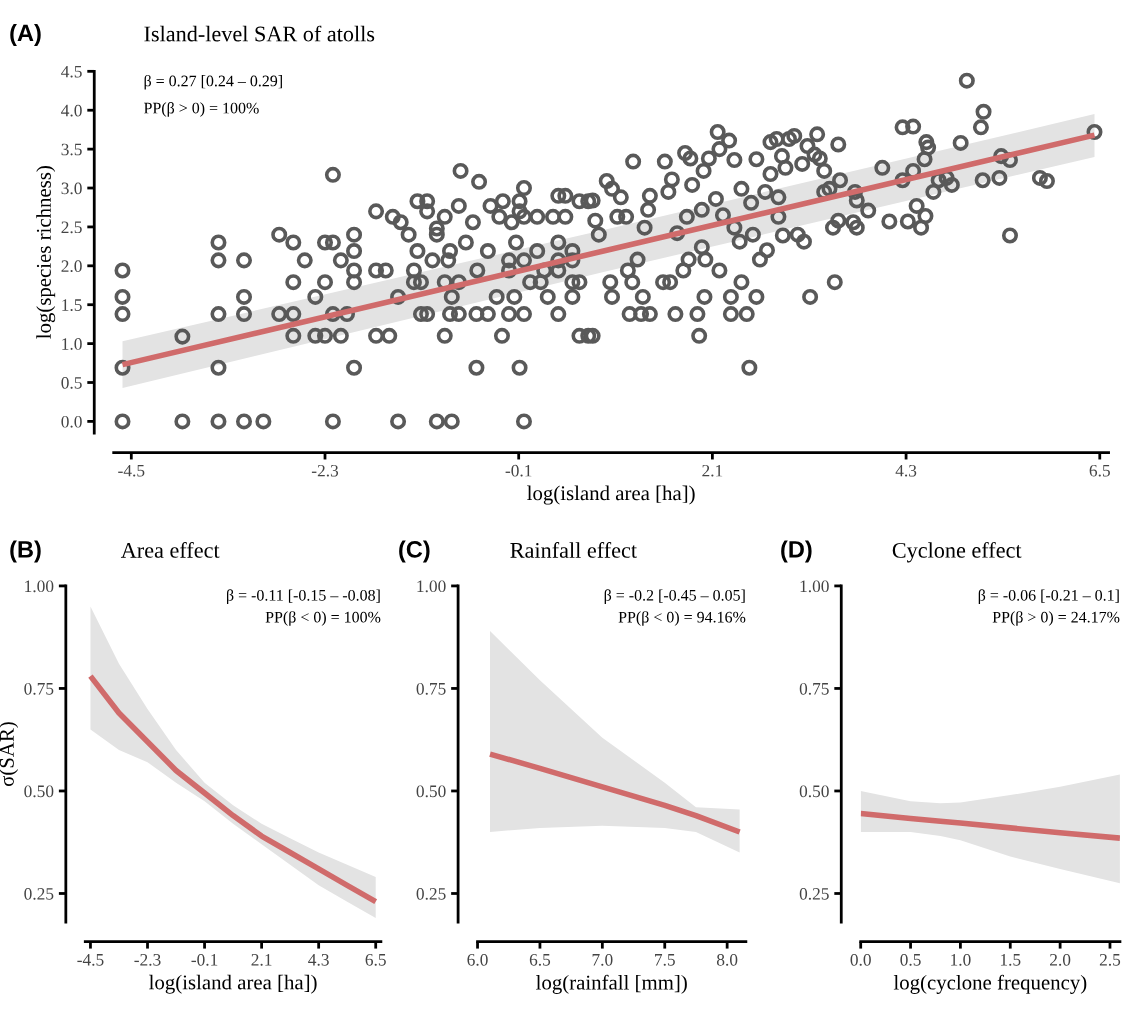 The width and height of the screenshot is (1137, 1019). I want to click on x-tick-label: 7.5, so click(665, 960).